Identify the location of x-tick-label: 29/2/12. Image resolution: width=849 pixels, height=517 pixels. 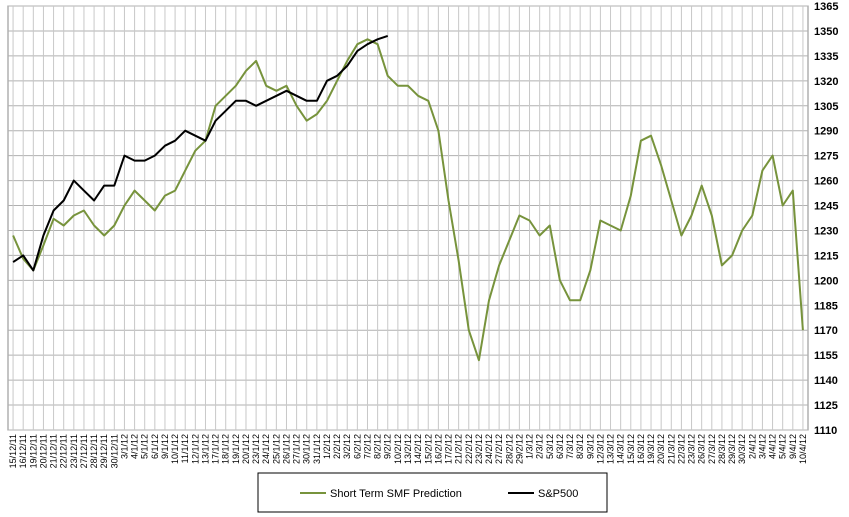
(519, 449).